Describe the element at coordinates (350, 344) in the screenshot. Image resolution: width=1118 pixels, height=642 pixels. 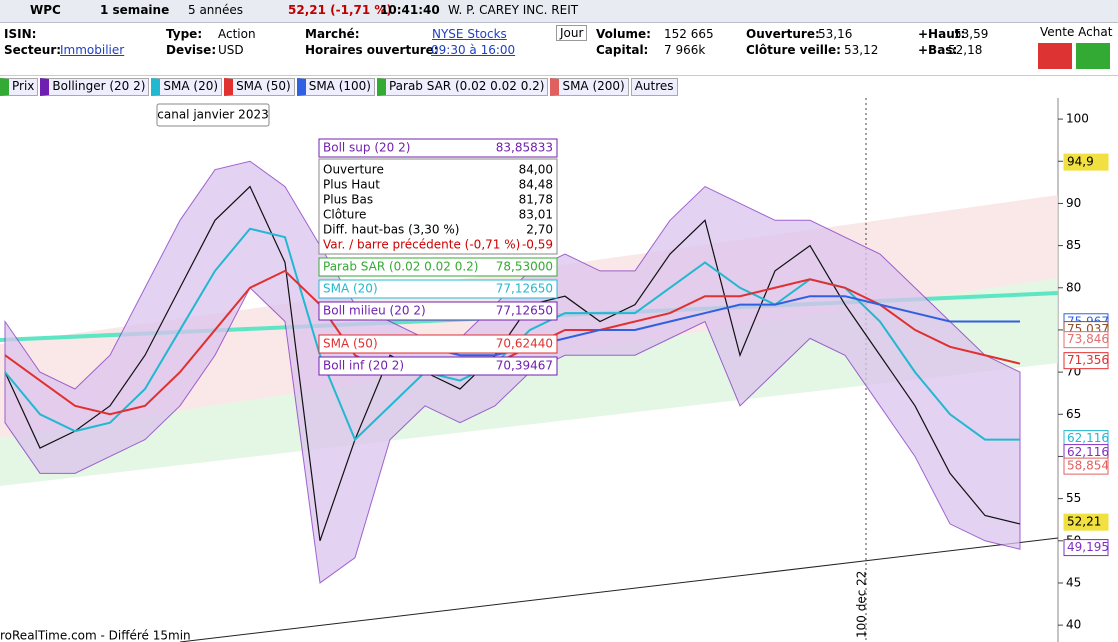
I see `tooltip-label: SMA (50)` at that location.